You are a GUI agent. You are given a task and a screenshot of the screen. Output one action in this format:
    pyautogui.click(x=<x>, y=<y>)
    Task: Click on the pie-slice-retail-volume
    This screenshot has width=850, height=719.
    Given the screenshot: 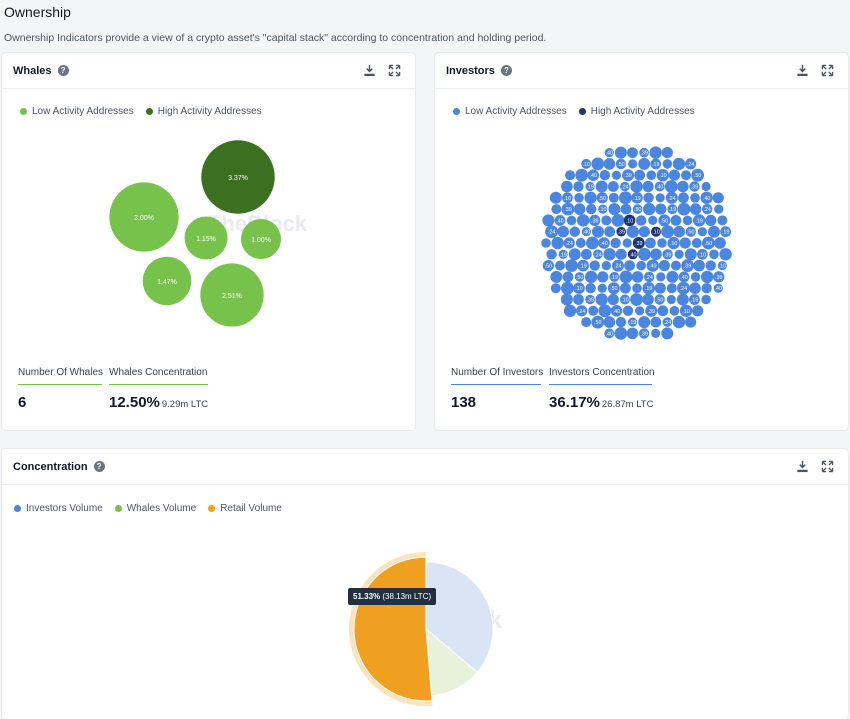 What is the action you would take?
    pyautogui.click(x=393, y=629)
    